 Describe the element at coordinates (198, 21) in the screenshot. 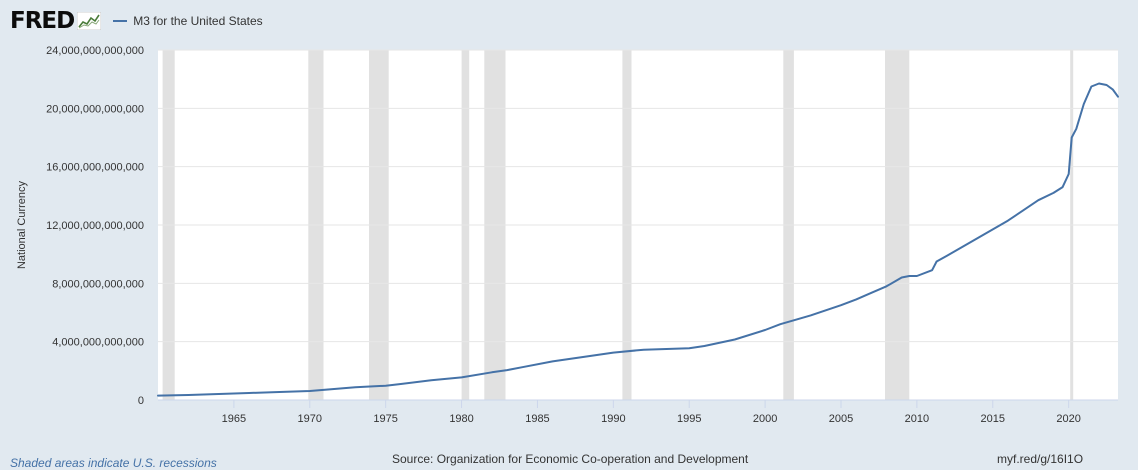

I see `legend-label: M3 for the United States` at that location.